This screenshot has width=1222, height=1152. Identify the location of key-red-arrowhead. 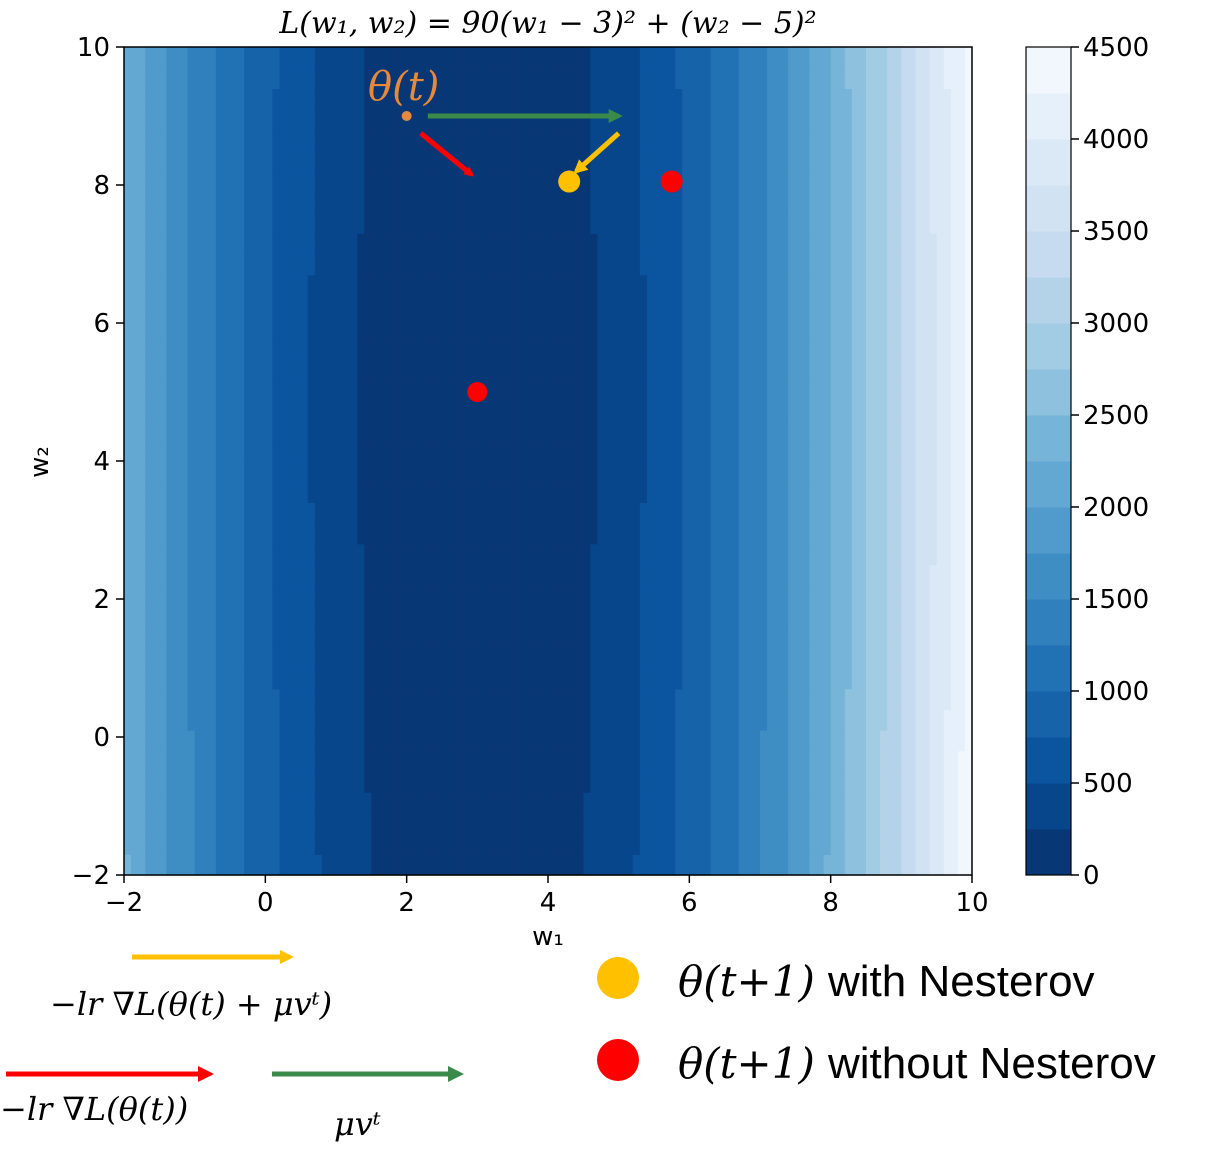
(206, 1074).